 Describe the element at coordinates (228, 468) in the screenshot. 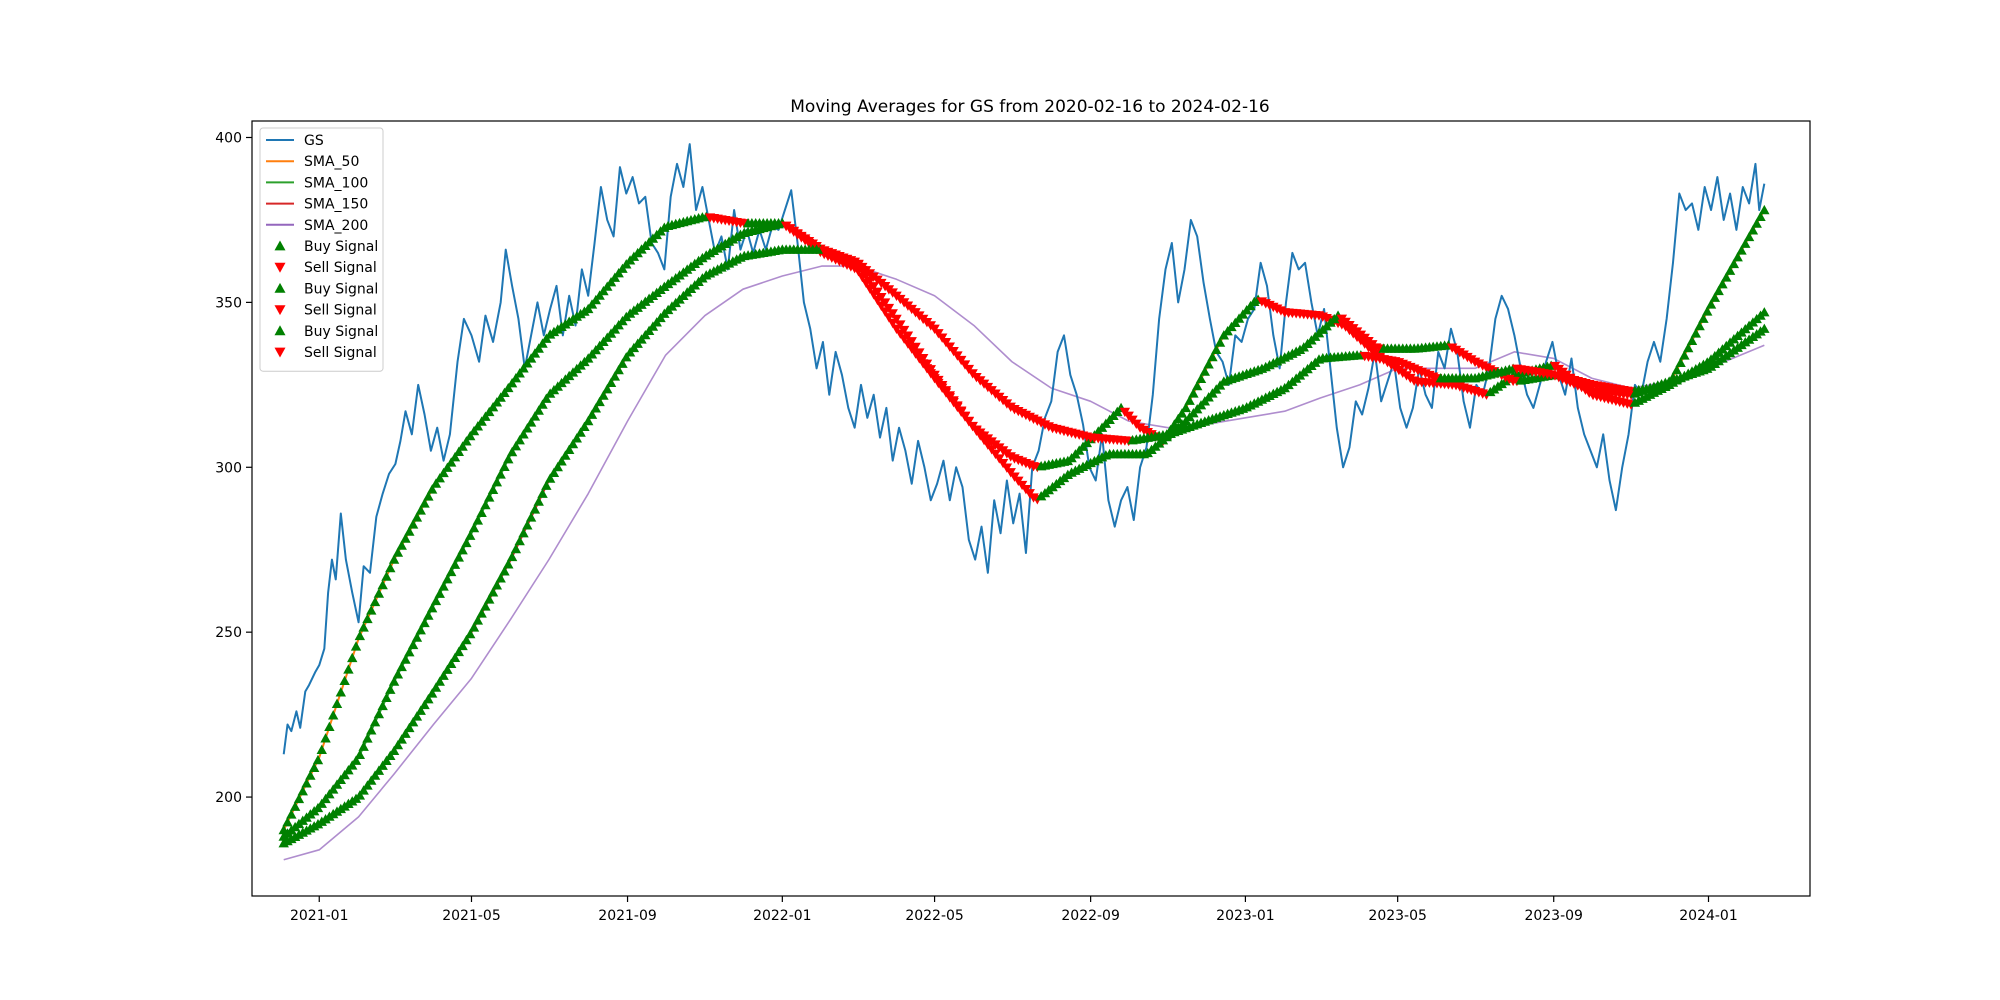

I see `y-tick-label: 300` at that location.